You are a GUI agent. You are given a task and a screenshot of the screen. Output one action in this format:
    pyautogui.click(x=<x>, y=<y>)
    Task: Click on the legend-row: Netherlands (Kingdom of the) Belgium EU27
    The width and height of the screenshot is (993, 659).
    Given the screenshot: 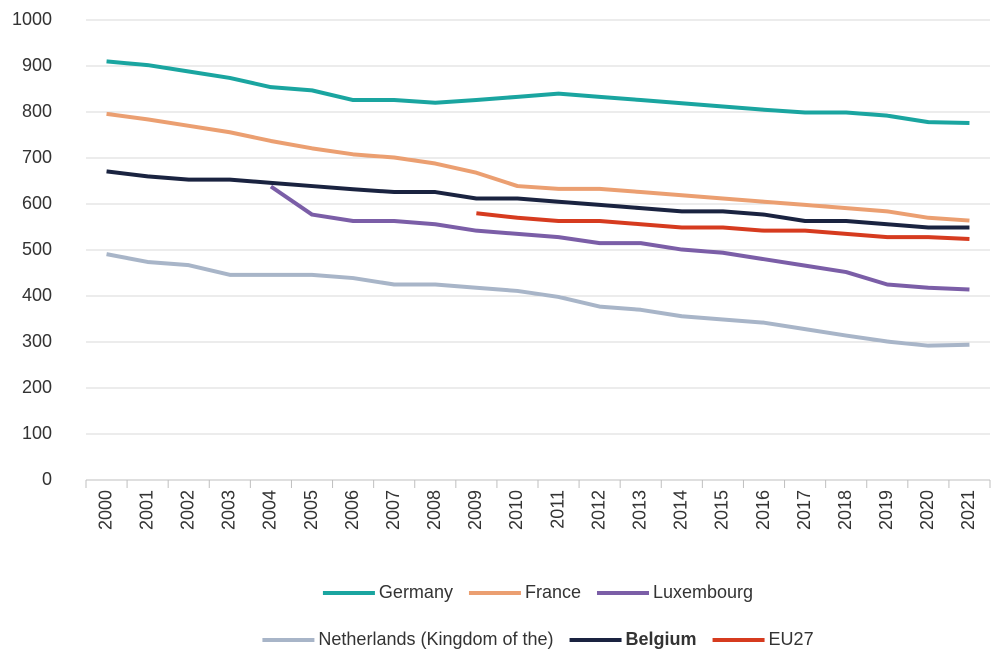 What is the action you would take?
    pyautogui.click(x=538, y=639)
    